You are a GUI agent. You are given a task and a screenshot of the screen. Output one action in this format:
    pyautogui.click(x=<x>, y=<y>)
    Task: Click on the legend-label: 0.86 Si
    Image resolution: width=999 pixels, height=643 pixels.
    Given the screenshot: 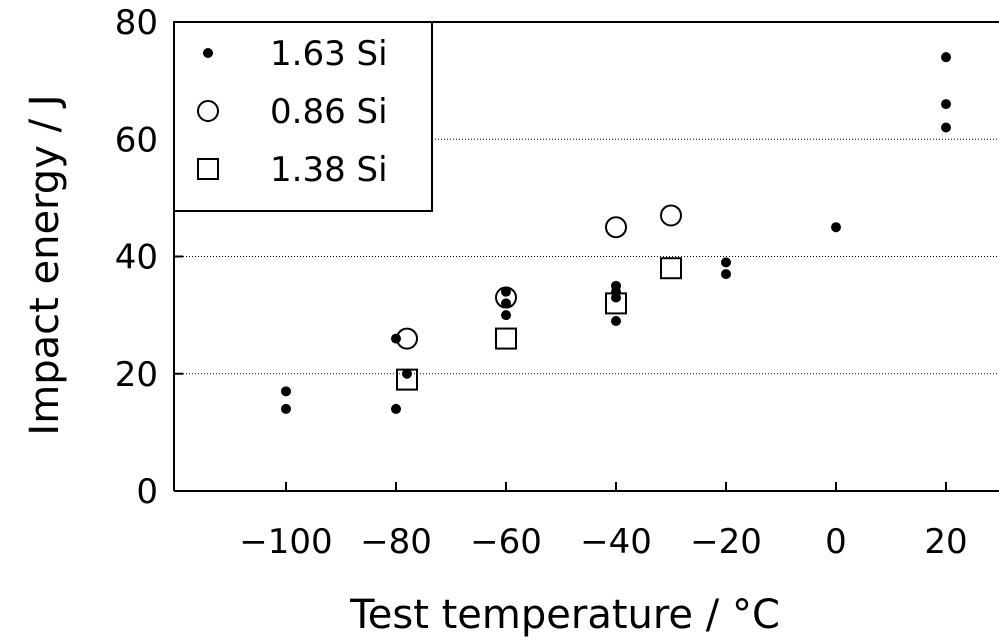 What is the action you would take?
    pyautogui.click(x=329, y=112)
    